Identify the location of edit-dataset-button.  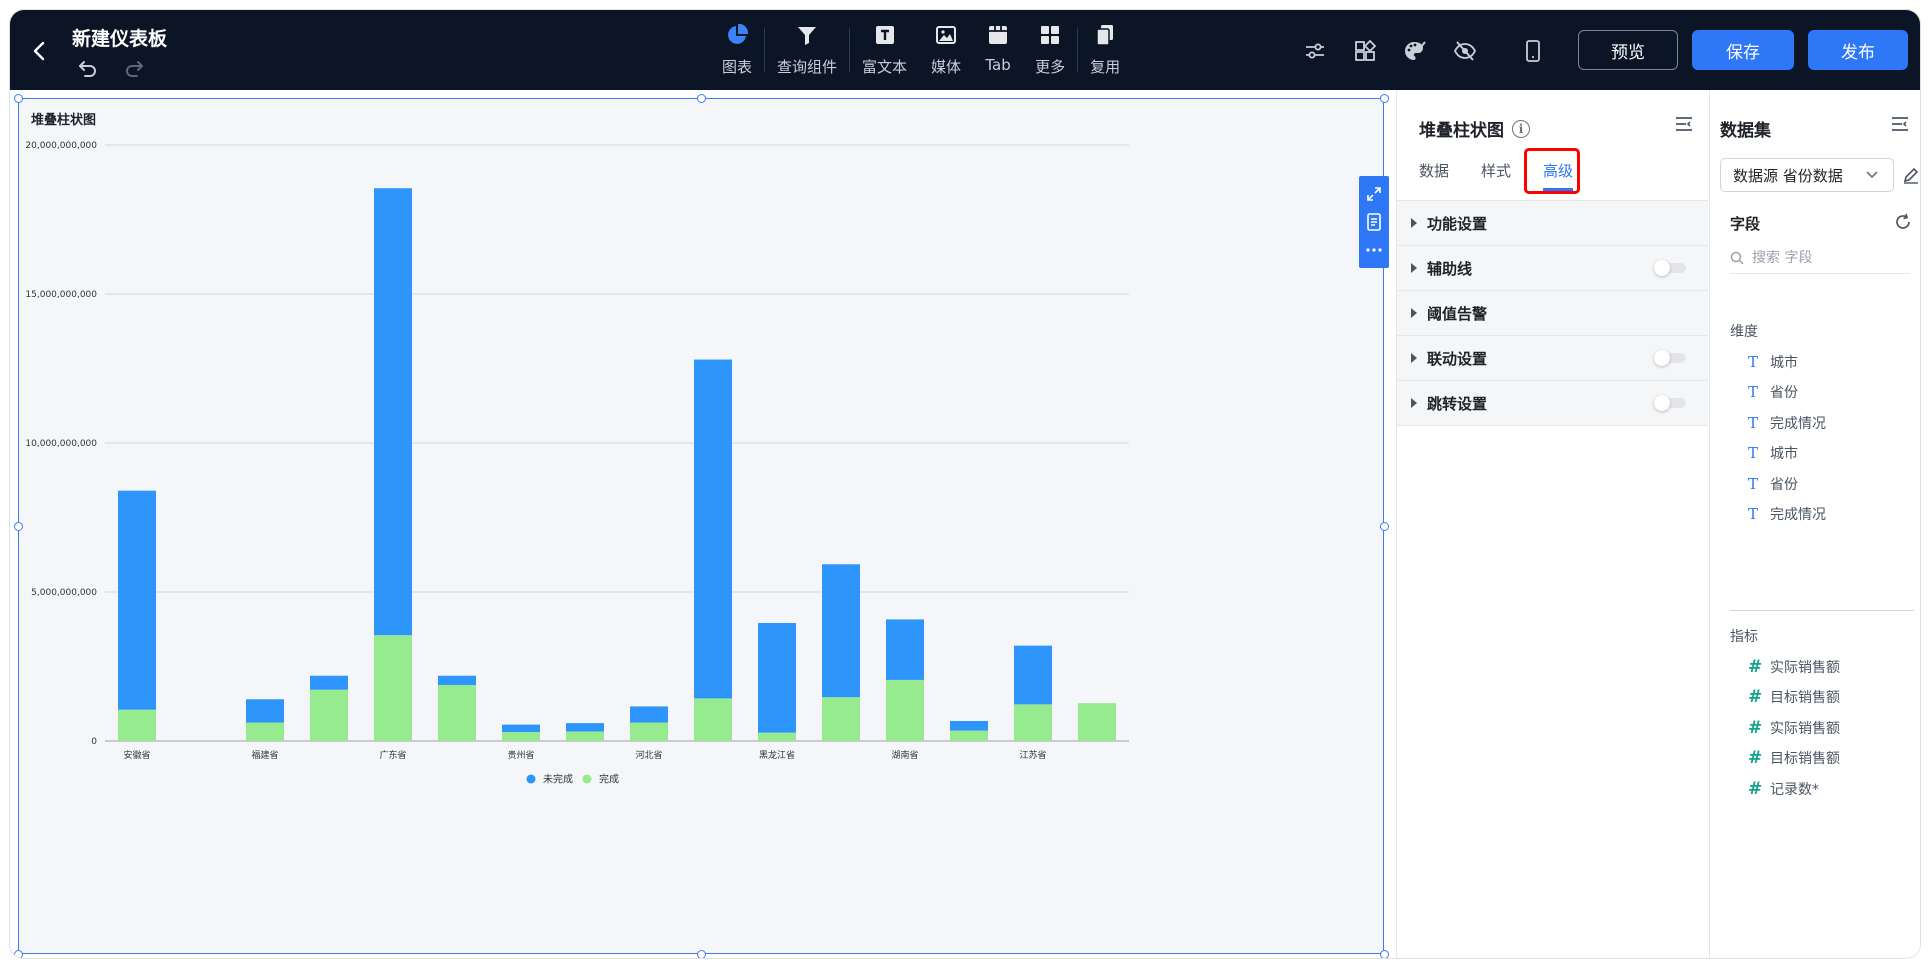
(1911, 176).